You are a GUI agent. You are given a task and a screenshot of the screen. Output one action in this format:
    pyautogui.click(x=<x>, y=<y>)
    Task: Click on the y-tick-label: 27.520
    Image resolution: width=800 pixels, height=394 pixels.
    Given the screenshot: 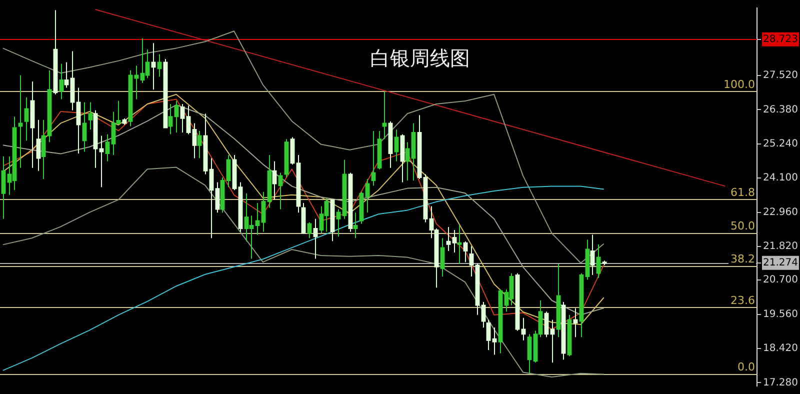 What is the action you would take?
    pyautogui.click(x=780, y=76)
    